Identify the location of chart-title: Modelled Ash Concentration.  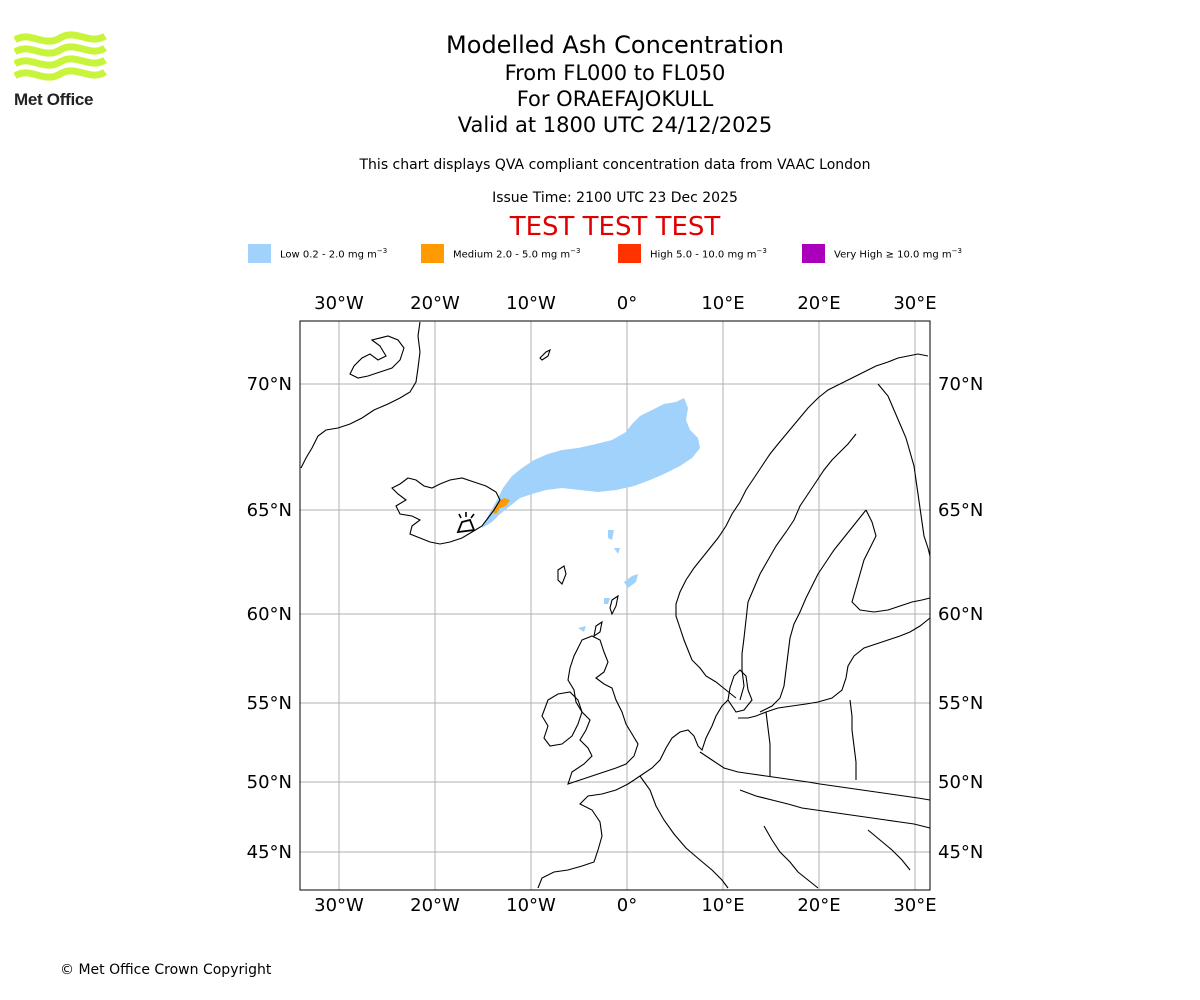
(615, 45).